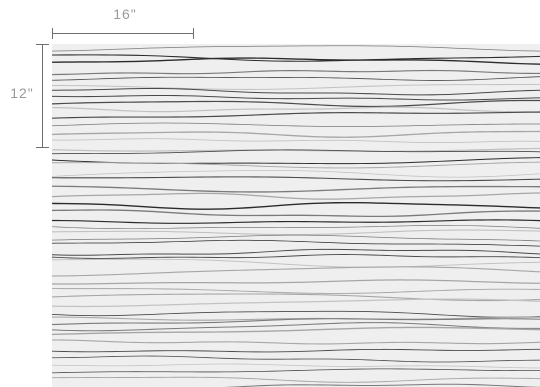  What do you see at coordinates (42, 147) in the screenshot?
I see `height-dimension-tick-bottom` at bounding box center [42, 147].